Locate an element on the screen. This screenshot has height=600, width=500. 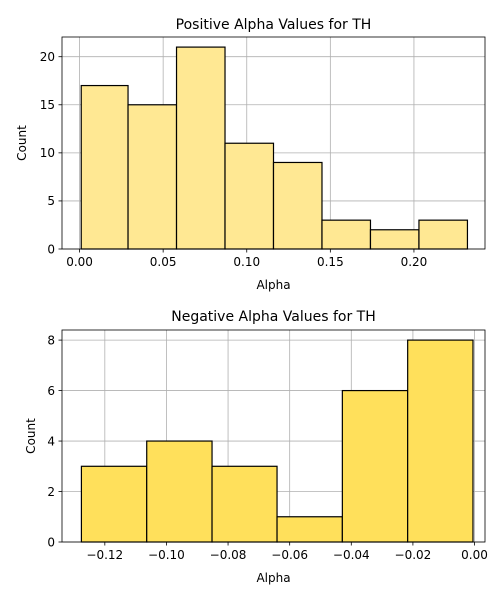
x-tick-label: −0.02 is located at coordinates (413, 555).